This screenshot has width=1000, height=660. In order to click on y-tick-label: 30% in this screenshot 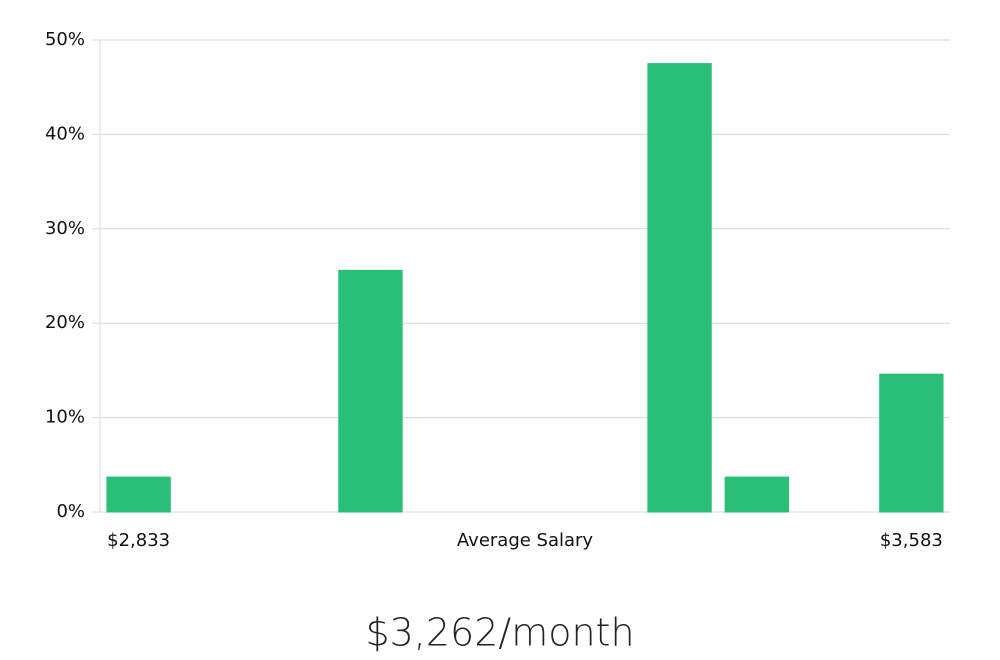, I will do `click(65, 228)`.